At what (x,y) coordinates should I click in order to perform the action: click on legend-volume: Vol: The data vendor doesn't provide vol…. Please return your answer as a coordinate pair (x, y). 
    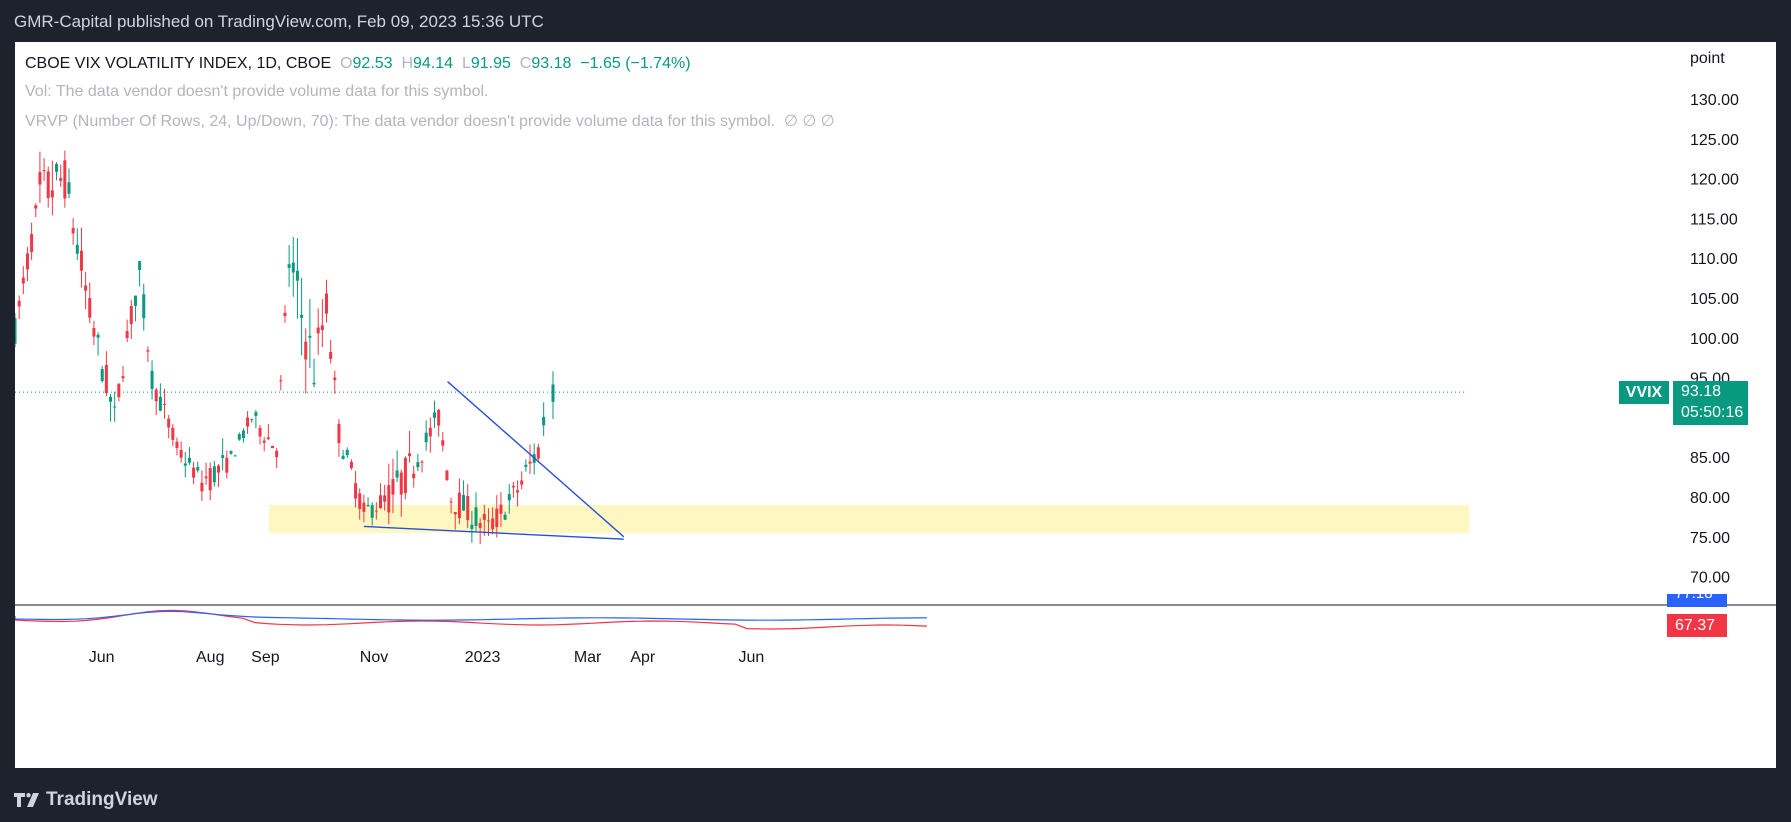
    Looking at the image, I should click on (256, 92).